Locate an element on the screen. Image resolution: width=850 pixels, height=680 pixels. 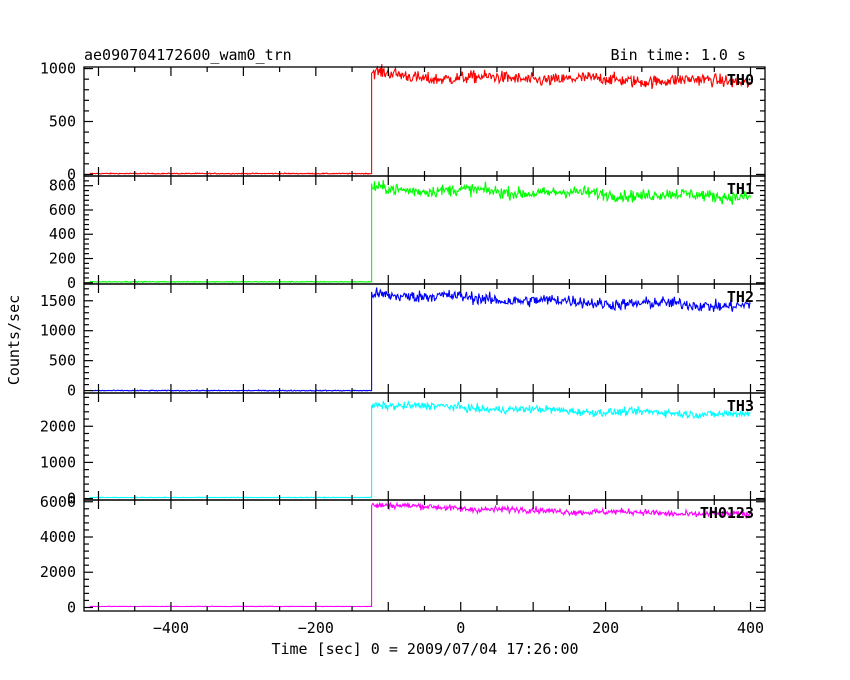
y-tick-label: 800 is located at coordinates (62, 186).